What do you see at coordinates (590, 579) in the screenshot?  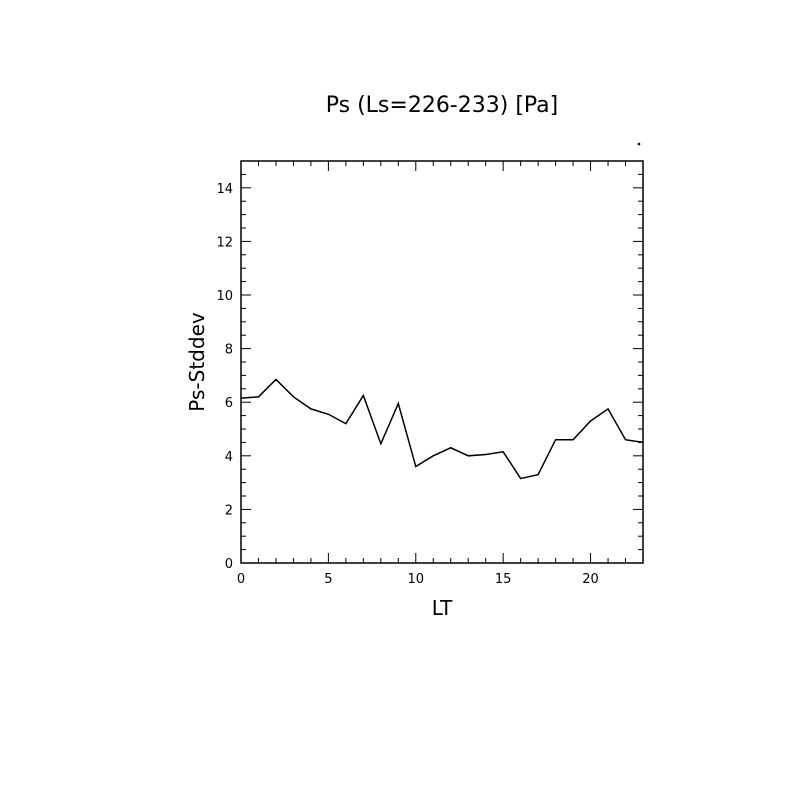 I see `x-tick-label: 20` at bounding box center [590, 579].